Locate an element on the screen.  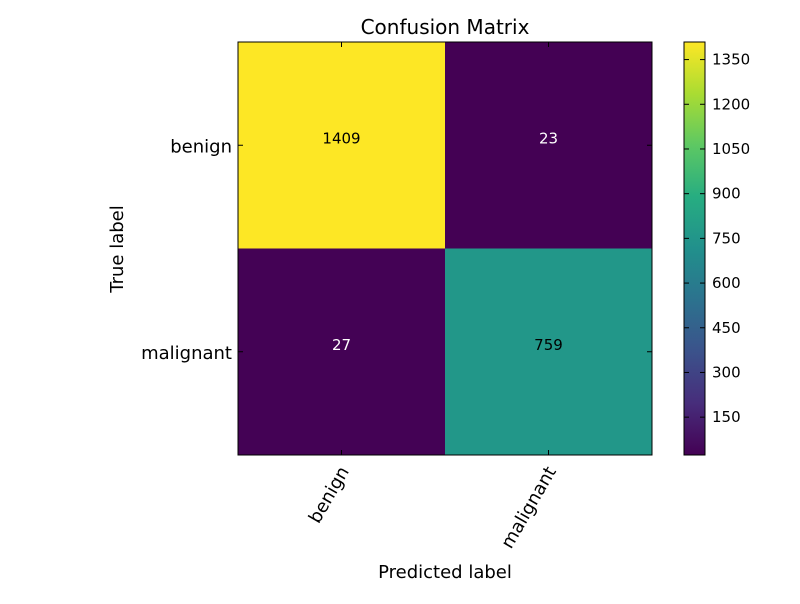
colorbar-tick-label: 1050 is located at coordinates (731, 149).